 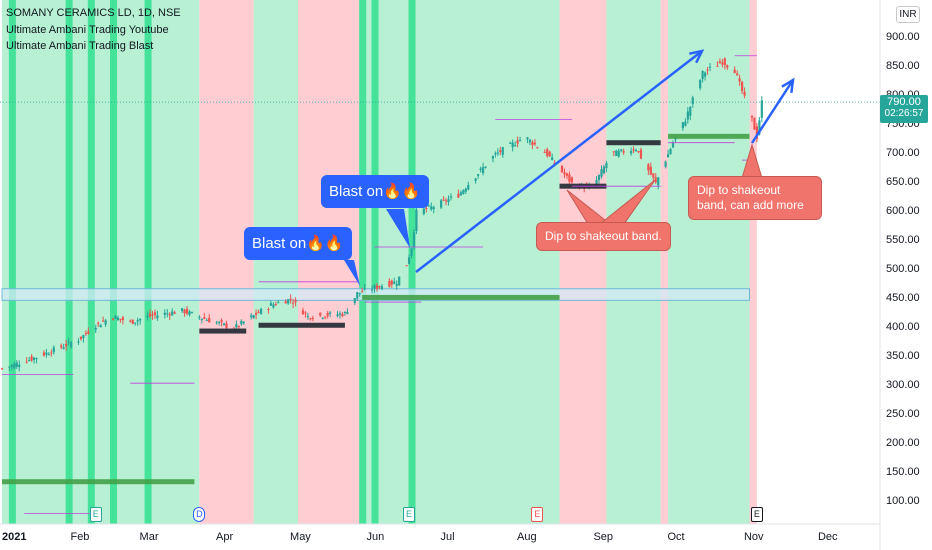 What do you see at coordinates (903, 298) in the screenshot?
I see `price-tick-label: 450.00` at bounding box center [903, 298].